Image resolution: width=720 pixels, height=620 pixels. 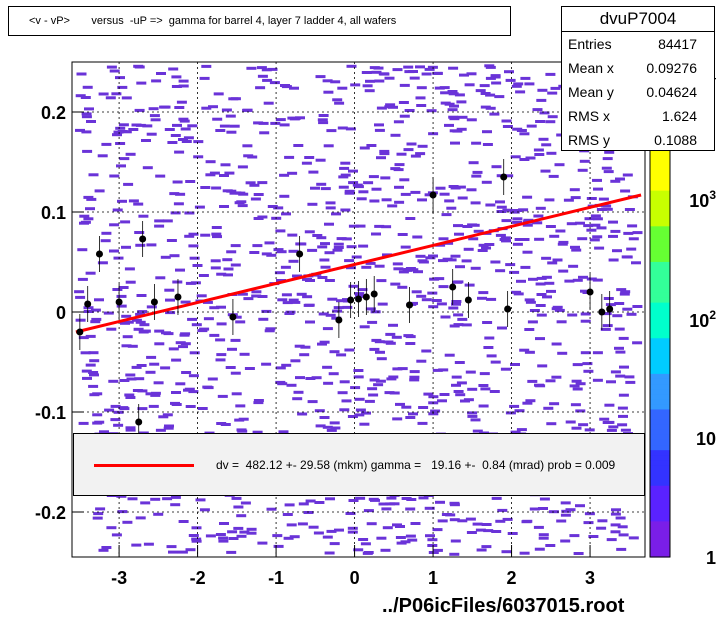 I want to click on color-palette: 110102103104, so click(x=682, y=319).